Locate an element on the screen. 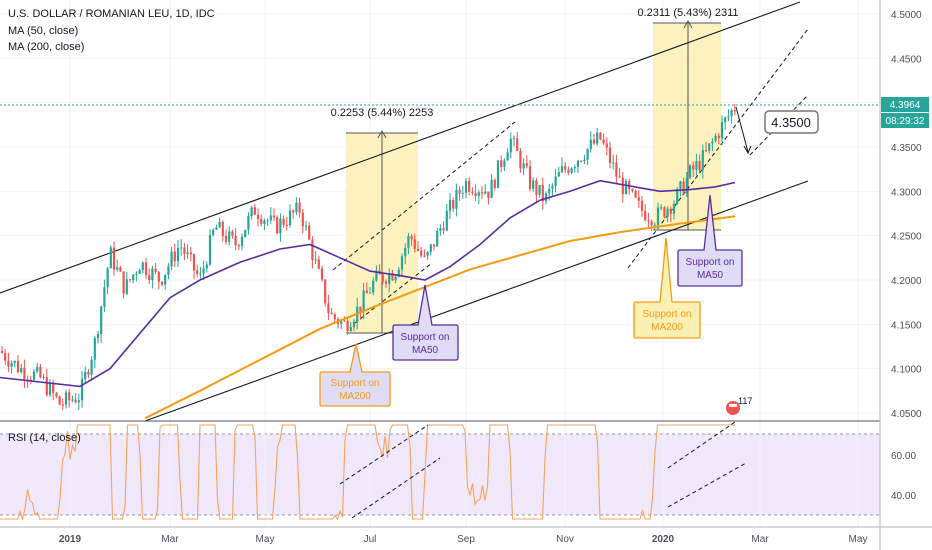  x-tick-label: Jul is located at coordinates (370, 539).